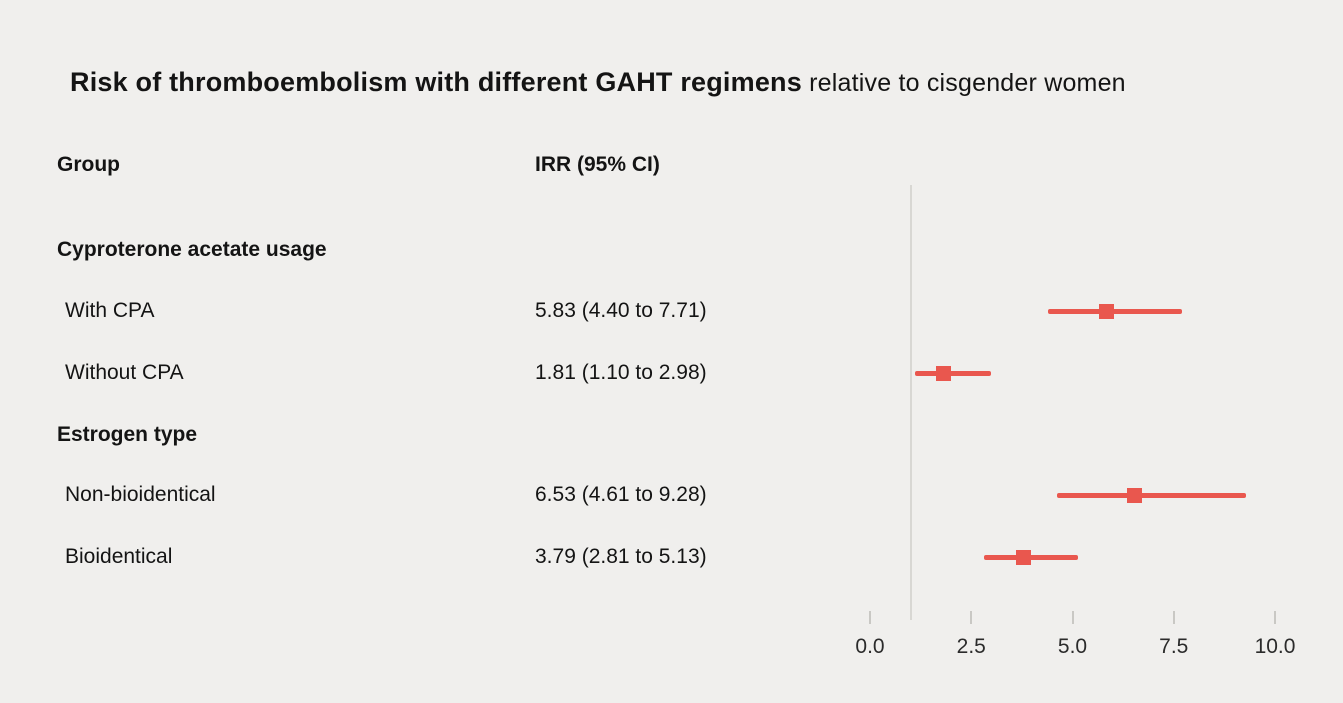 The width and height of the screenshot is (1343, 703). Describe the element at coordinates (963, 83) in the screenshot. I see `chart-title-suffix: relative to cisgender women` at that location.